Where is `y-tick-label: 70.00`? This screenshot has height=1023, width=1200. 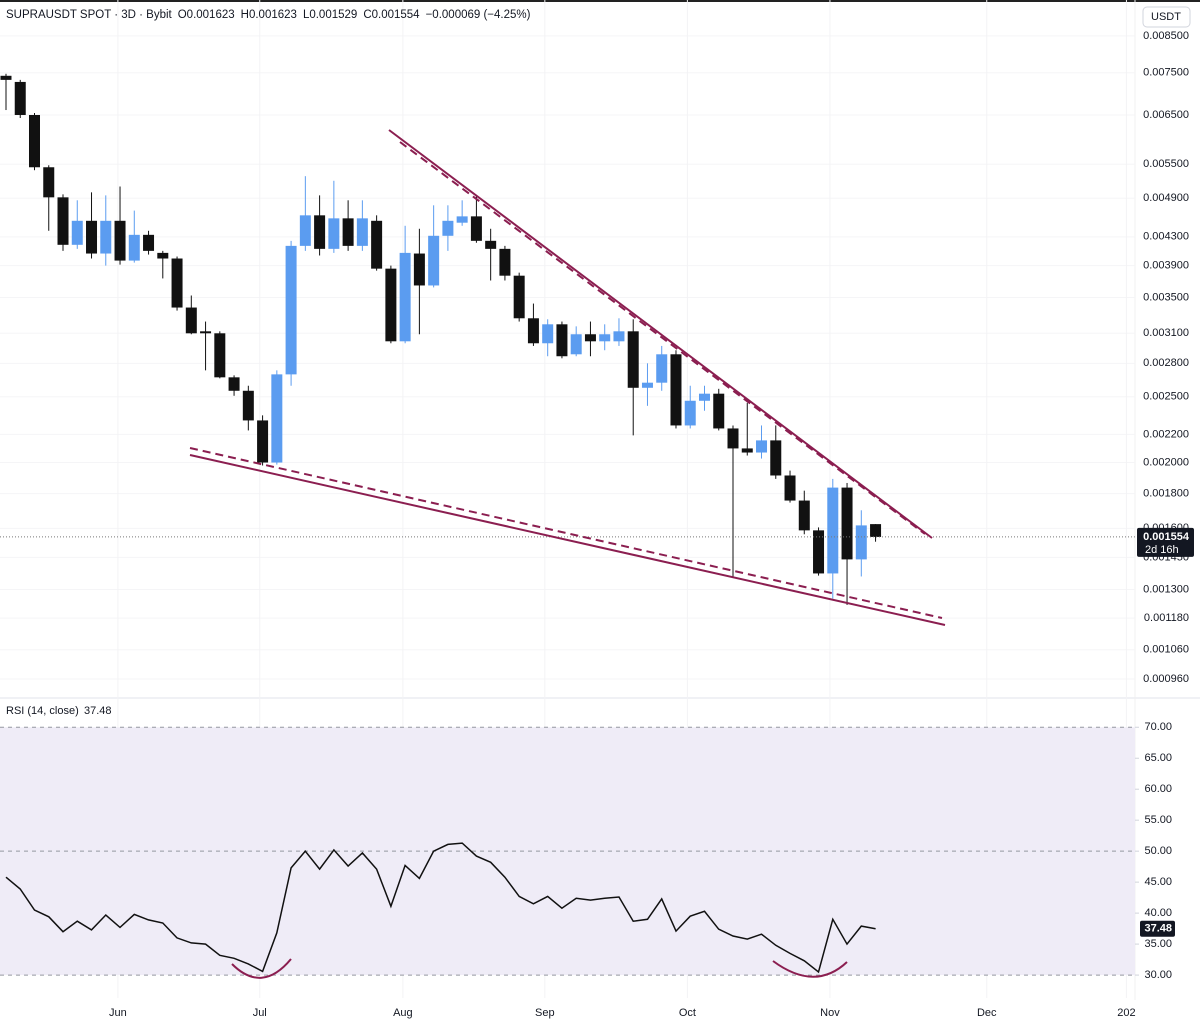 y-tick-label: 70.00 is located at coordinates (1158, 727).